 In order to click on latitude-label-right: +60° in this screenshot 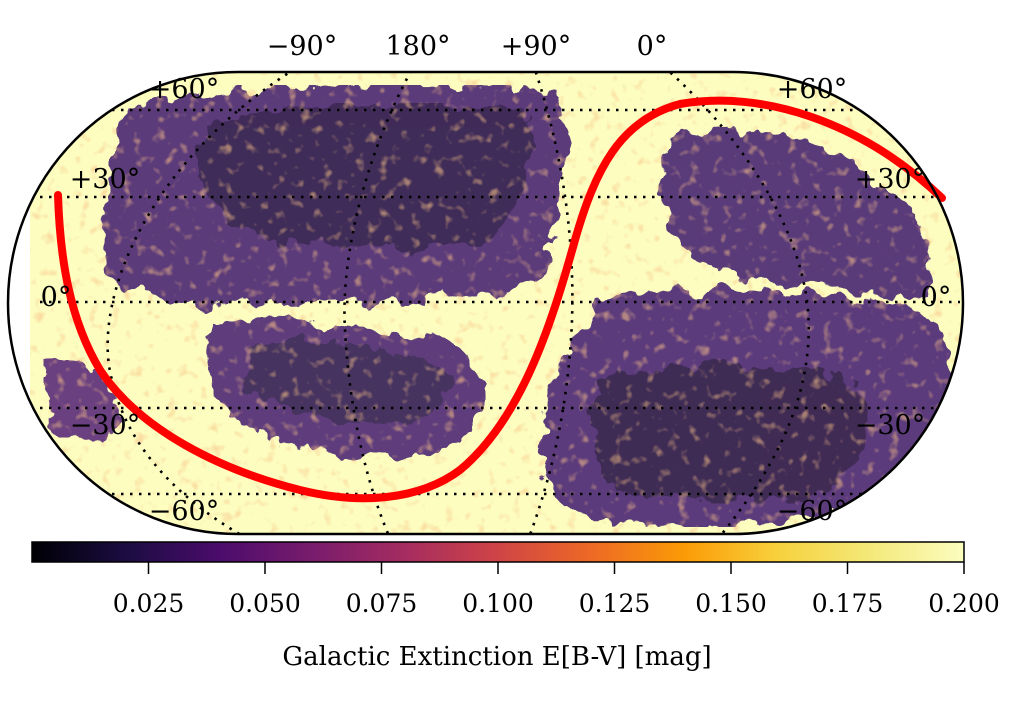, I will do `click(812, 89)`.